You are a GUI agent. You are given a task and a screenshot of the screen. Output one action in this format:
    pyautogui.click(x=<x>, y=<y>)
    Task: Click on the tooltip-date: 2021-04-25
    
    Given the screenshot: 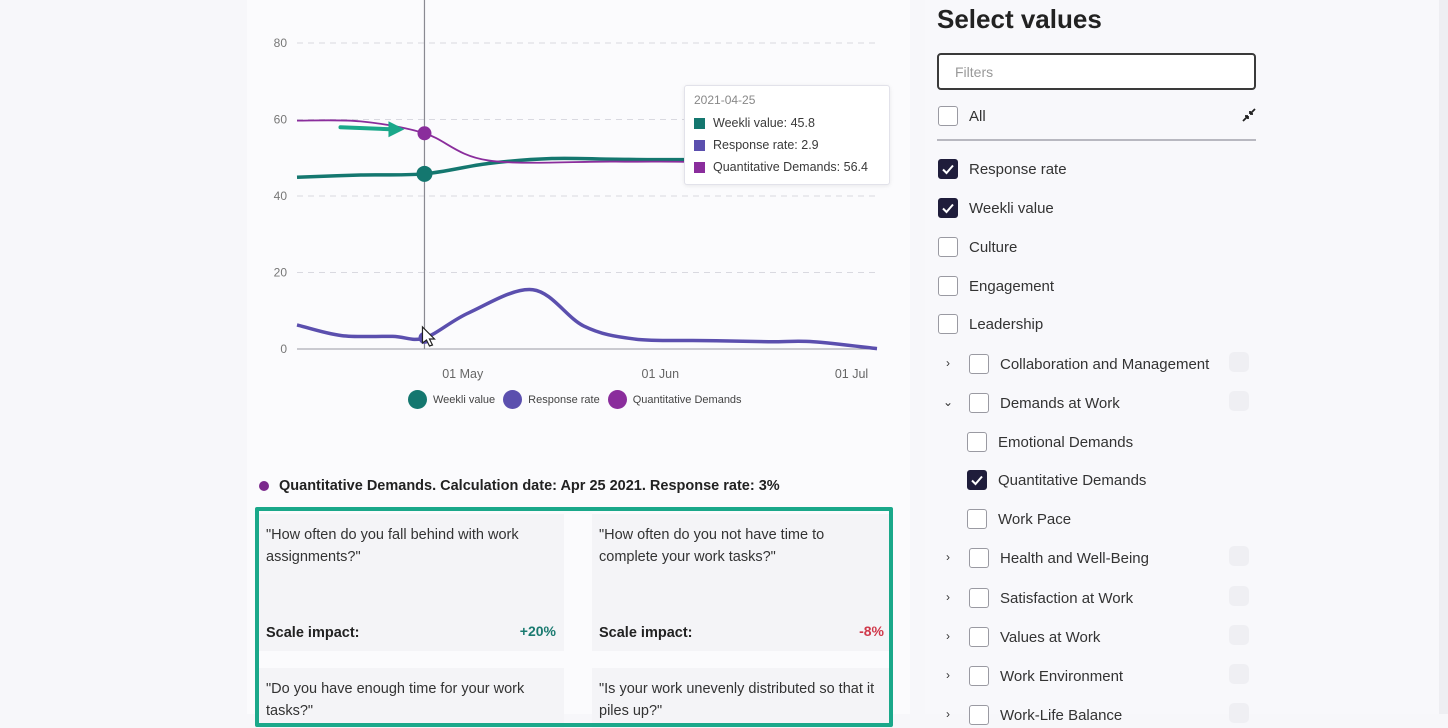 What is the action you would take?
    pyautogui.click(x=725, y=100)
    